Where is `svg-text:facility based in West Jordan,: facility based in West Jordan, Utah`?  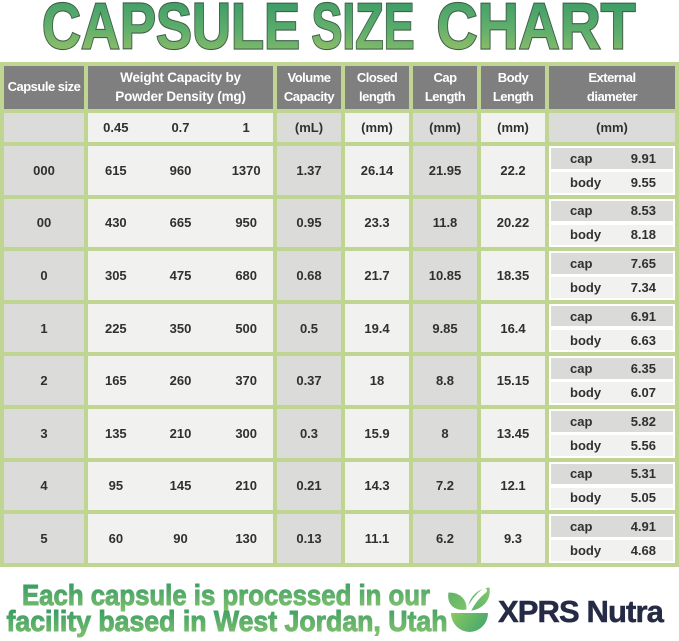 svg-text:facility based in West Jordan,: facility based in West Jordan, Utah is located at coordinates (227, 622).